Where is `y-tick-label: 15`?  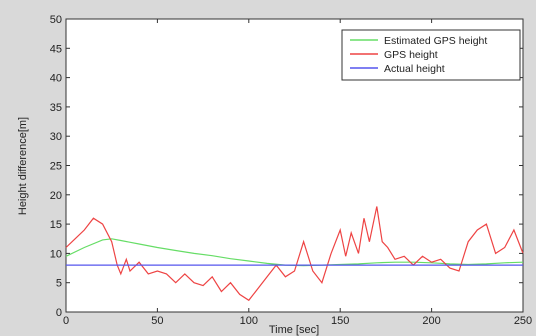
y-tick-label: 15 is located at coordinates (56, 225).